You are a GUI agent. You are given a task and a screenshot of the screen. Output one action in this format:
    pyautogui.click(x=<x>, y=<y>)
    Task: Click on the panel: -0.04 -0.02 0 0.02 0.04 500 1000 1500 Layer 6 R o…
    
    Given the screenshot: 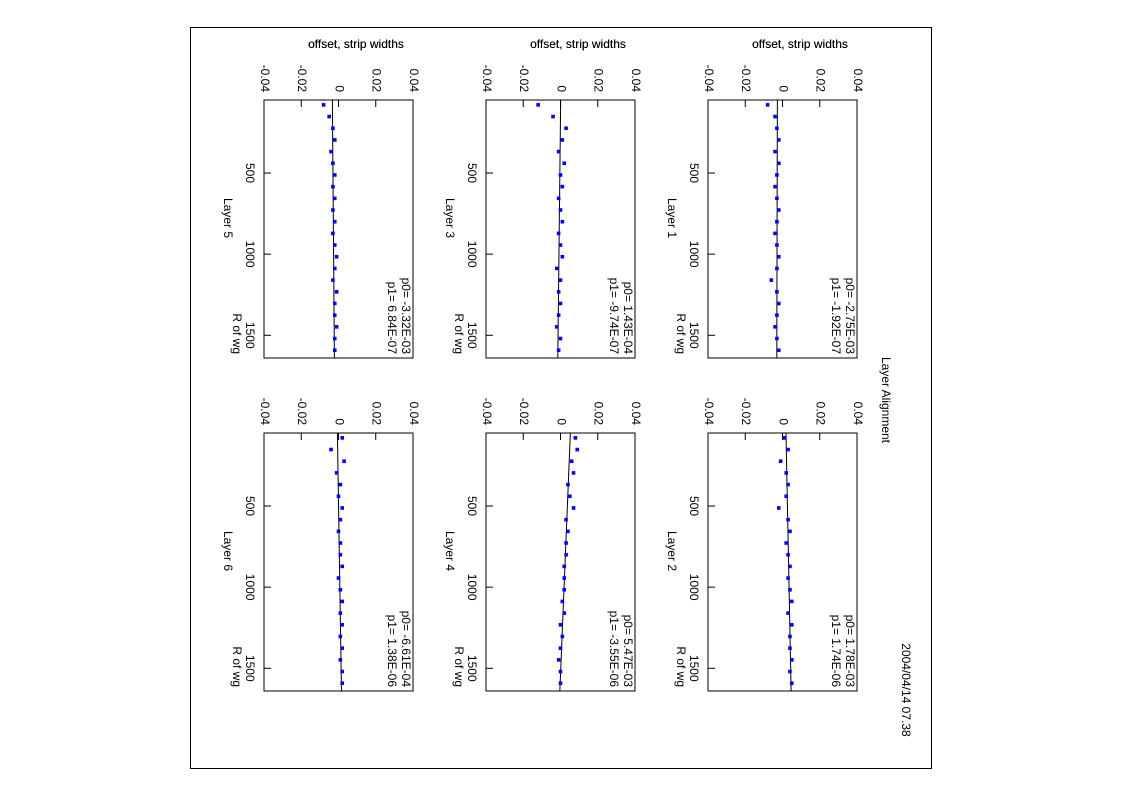 What is the action you would take?
    pyautogui.click(x=321, y=545)
    